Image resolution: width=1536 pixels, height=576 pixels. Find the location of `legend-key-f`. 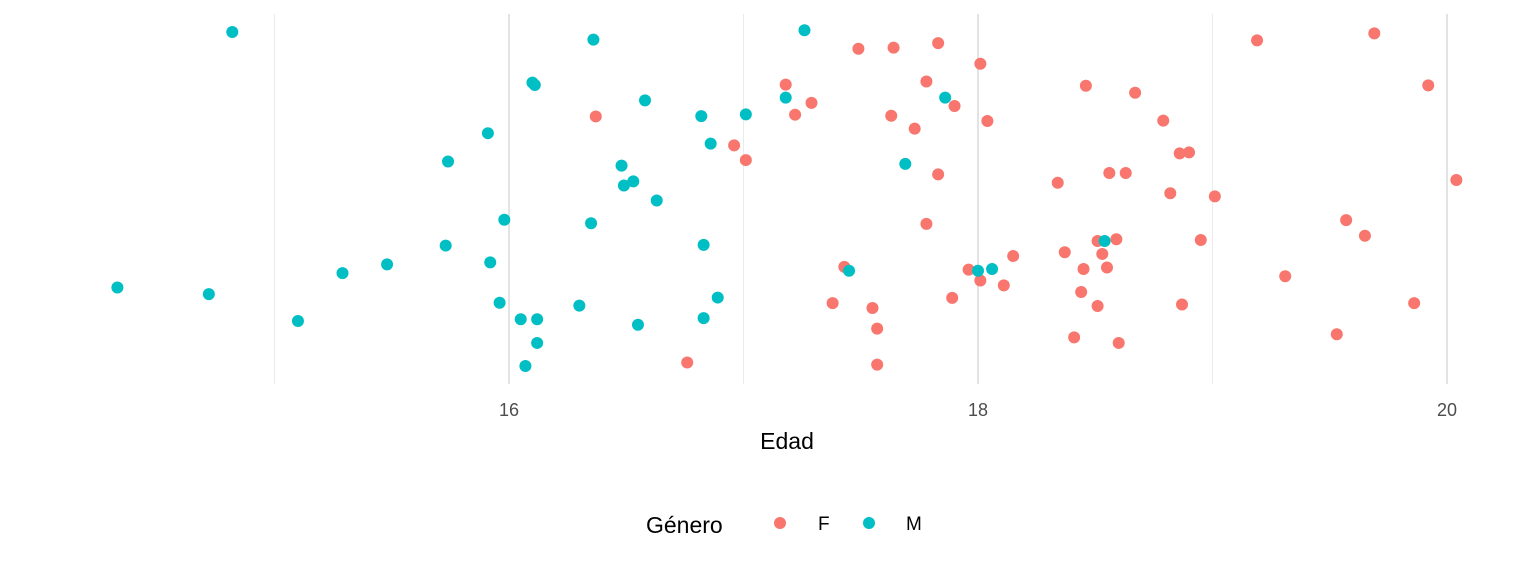

legend-key-f is located at coordinates (780, 523).